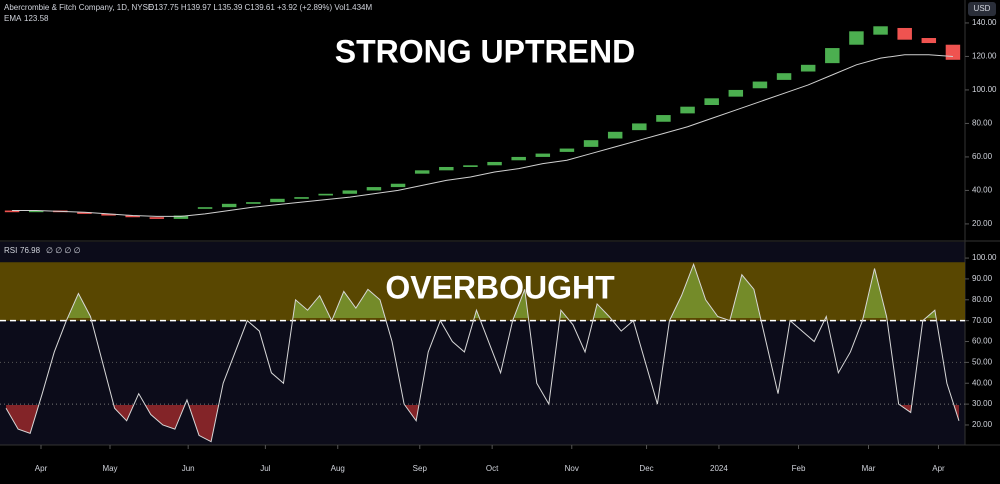  Describe the element at coordinates (719, 468) in the screenshot. I see `x-tick-label: 2024` at that location.